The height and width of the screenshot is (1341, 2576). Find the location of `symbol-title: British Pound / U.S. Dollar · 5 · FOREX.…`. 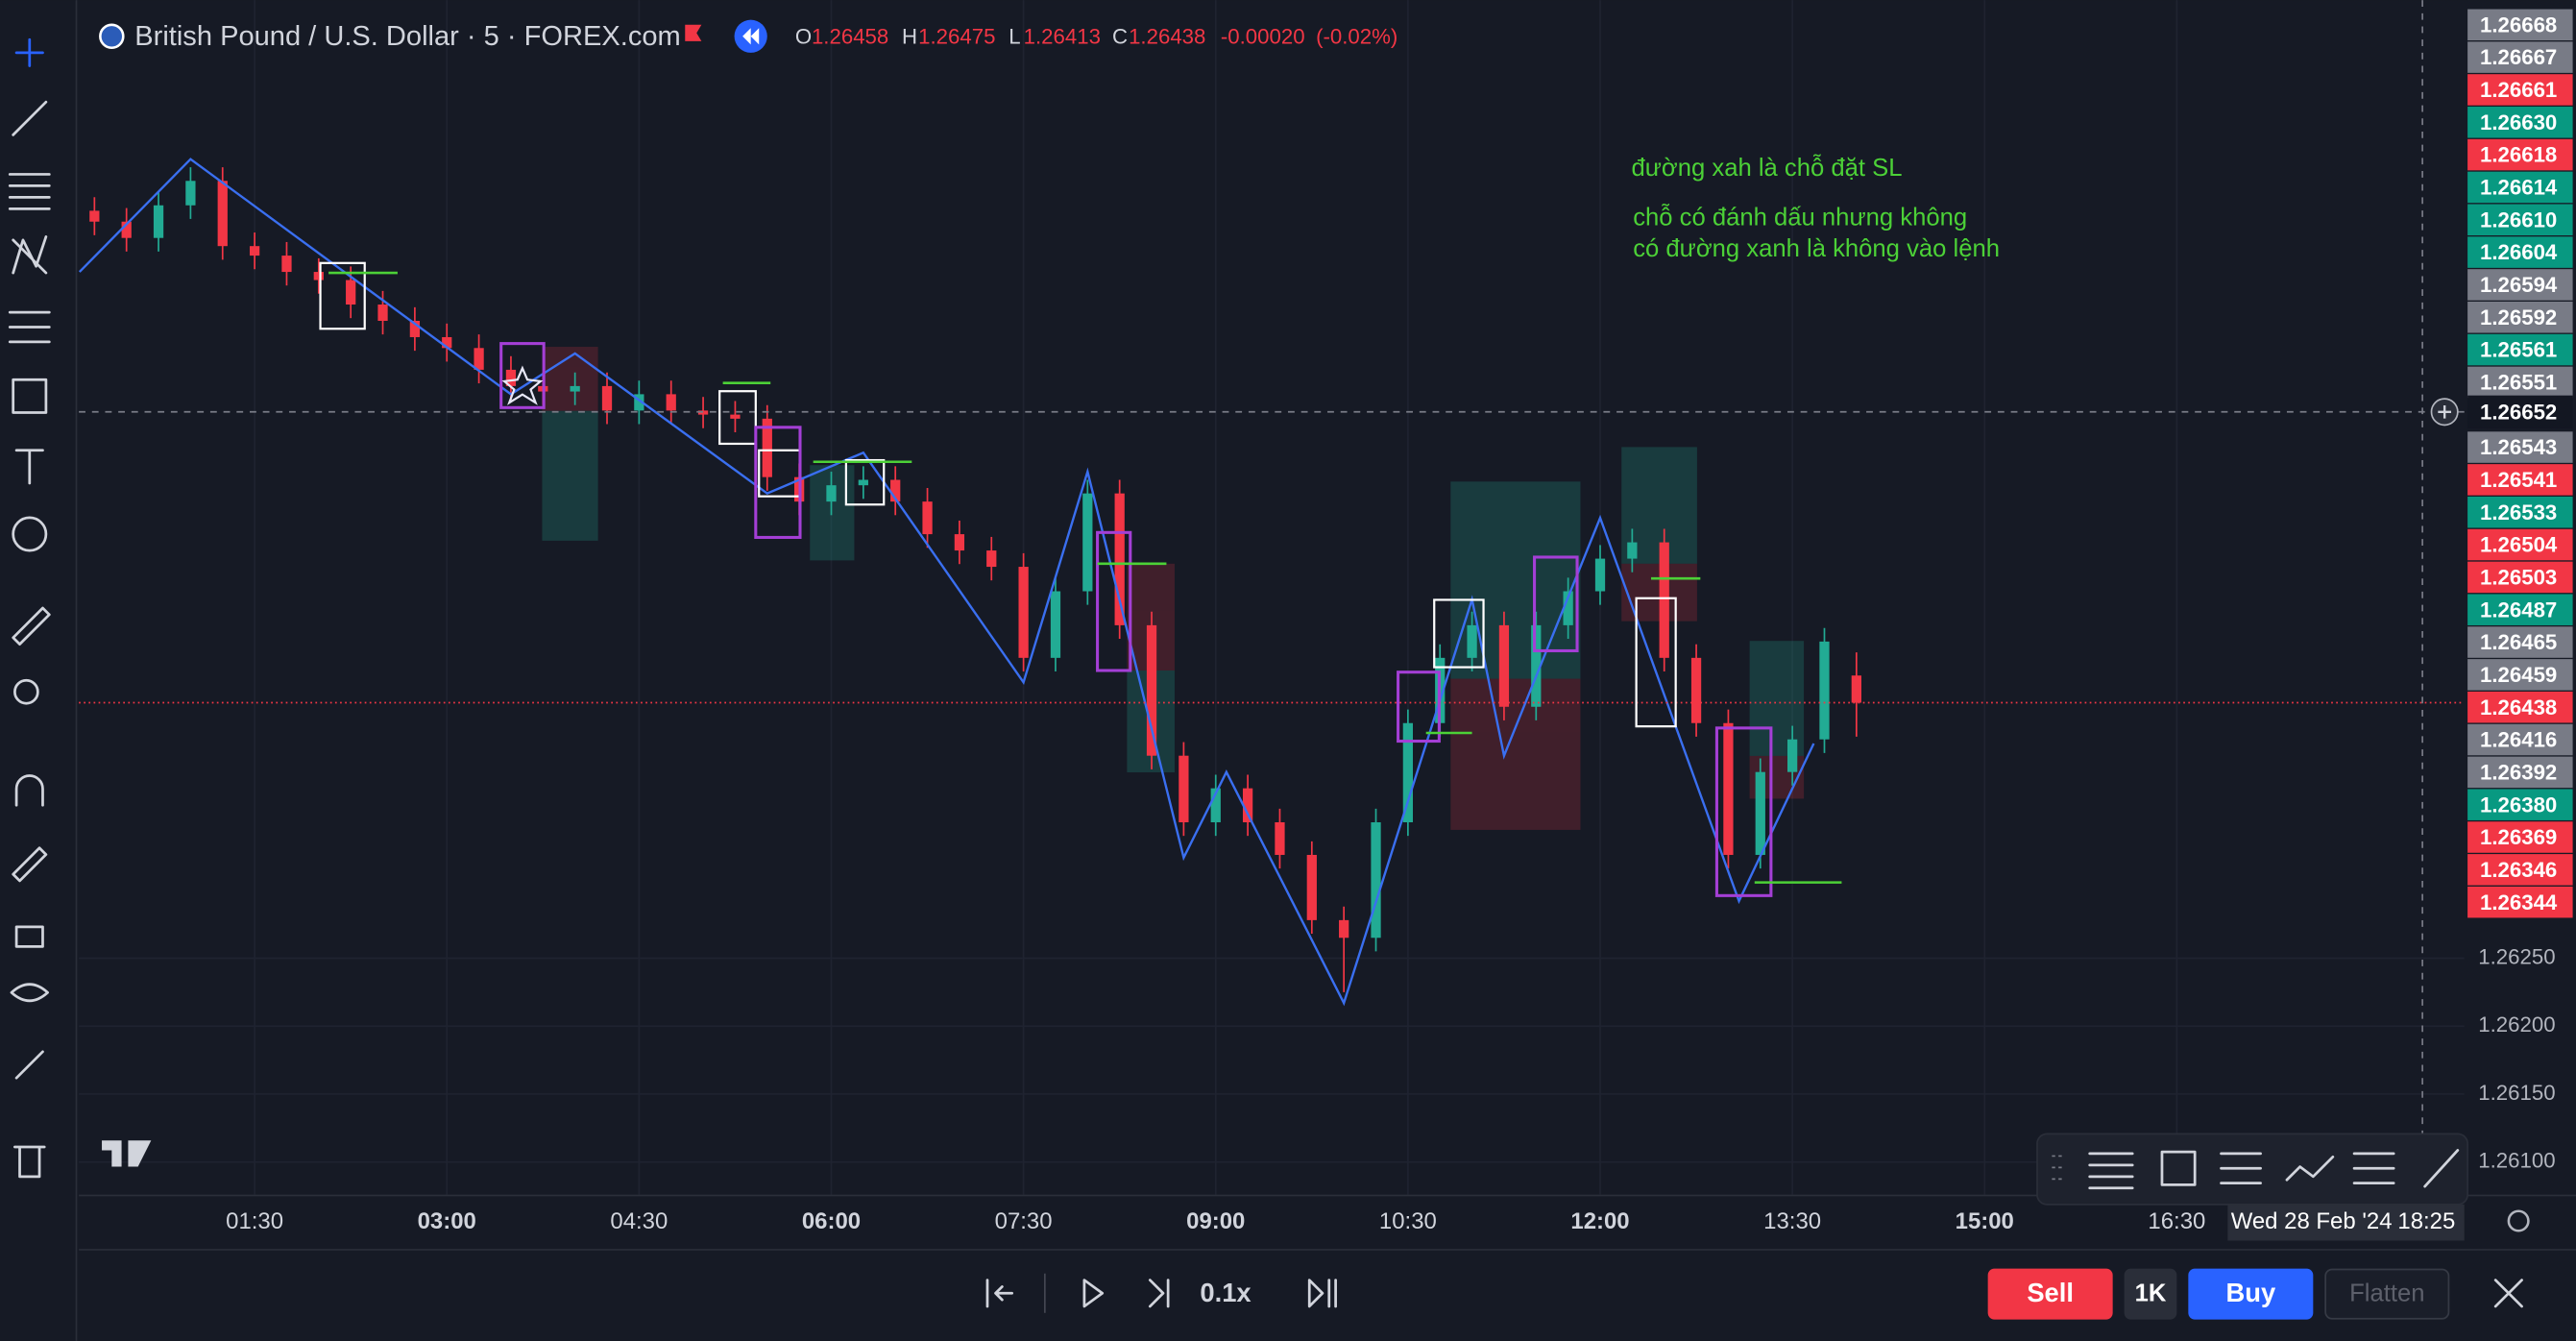

symbol-title: British Pound / U.S. Dollar · 5 · FOREX.… is located at coordinates (407, 36).